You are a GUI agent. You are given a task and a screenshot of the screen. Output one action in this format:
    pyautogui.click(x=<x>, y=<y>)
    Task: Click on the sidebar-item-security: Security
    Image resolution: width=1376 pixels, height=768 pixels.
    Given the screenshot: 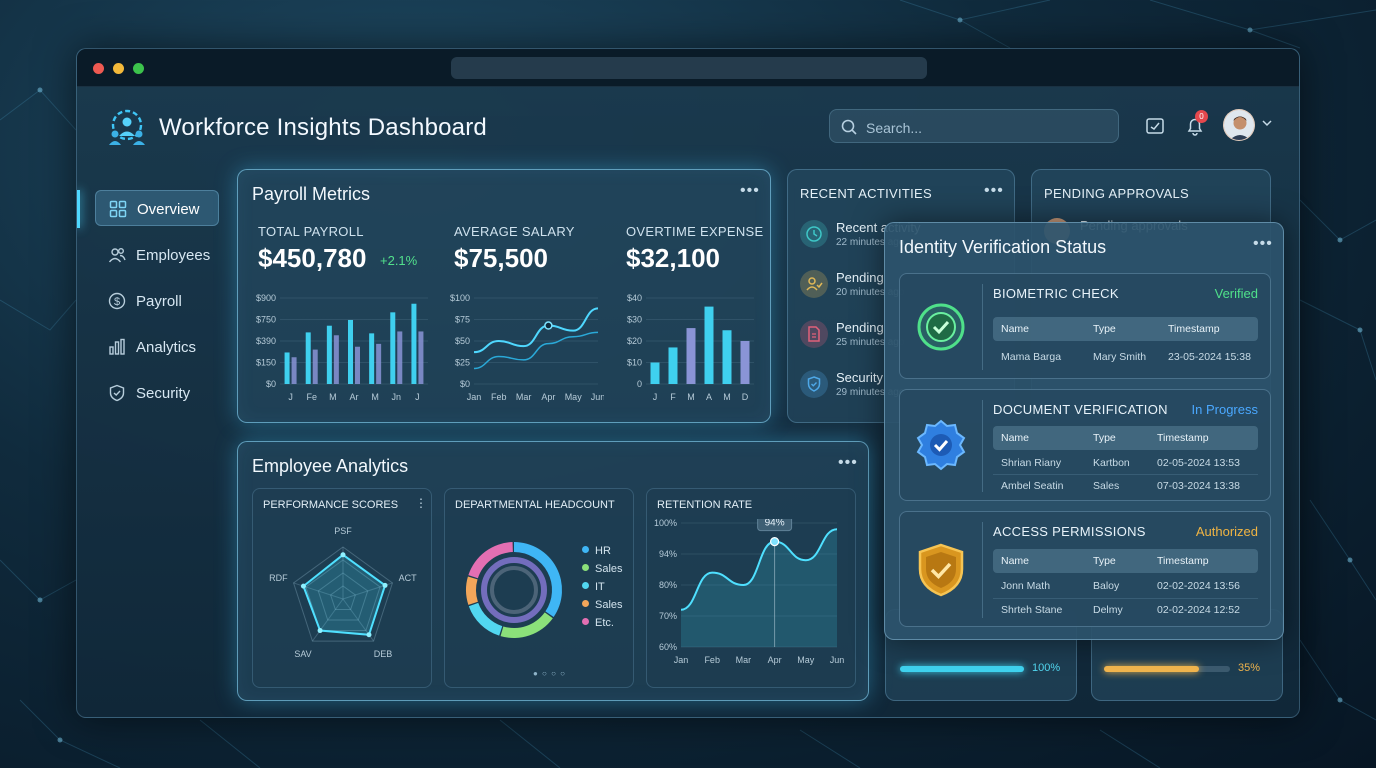 What is the action you would take?
    pyautogui.click(x=157, y=393)
    